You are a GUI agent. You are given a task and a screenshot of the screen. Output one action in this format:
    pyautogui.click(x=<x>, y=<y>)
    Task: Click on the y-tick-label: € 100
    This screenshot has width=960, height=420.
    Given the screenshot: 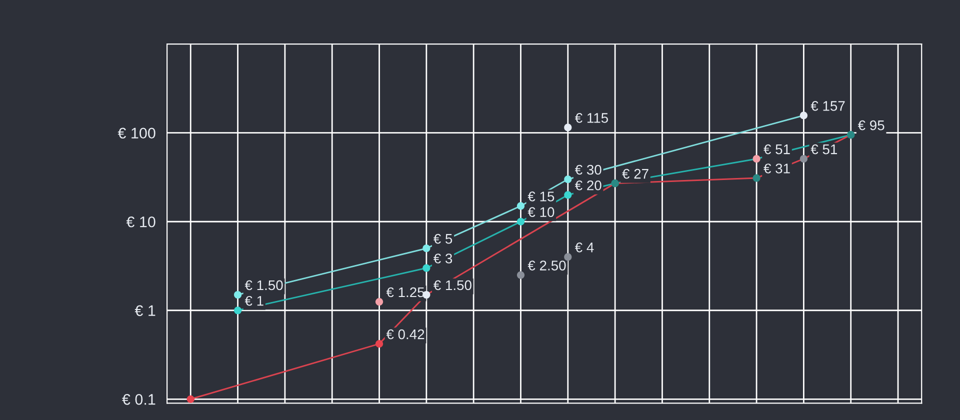 What is the action you would take?
    pyautogui.click(x=137, y=133)
    